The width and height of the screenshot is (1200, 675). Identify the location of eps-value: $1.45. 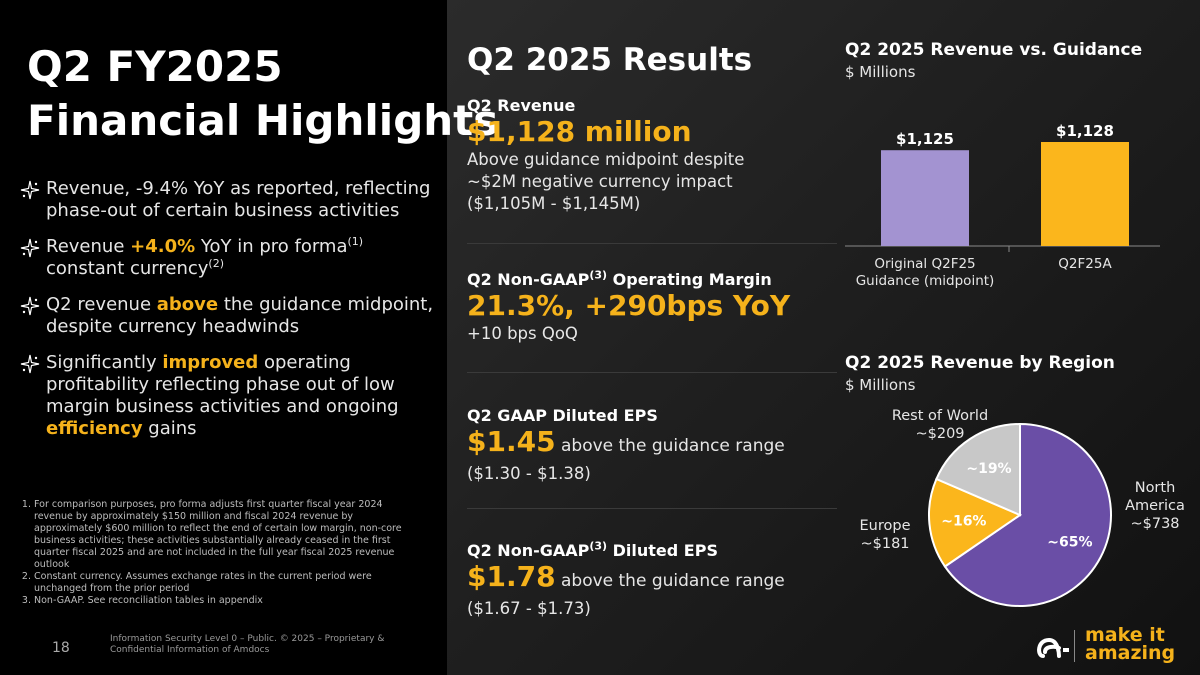
(511, 441).